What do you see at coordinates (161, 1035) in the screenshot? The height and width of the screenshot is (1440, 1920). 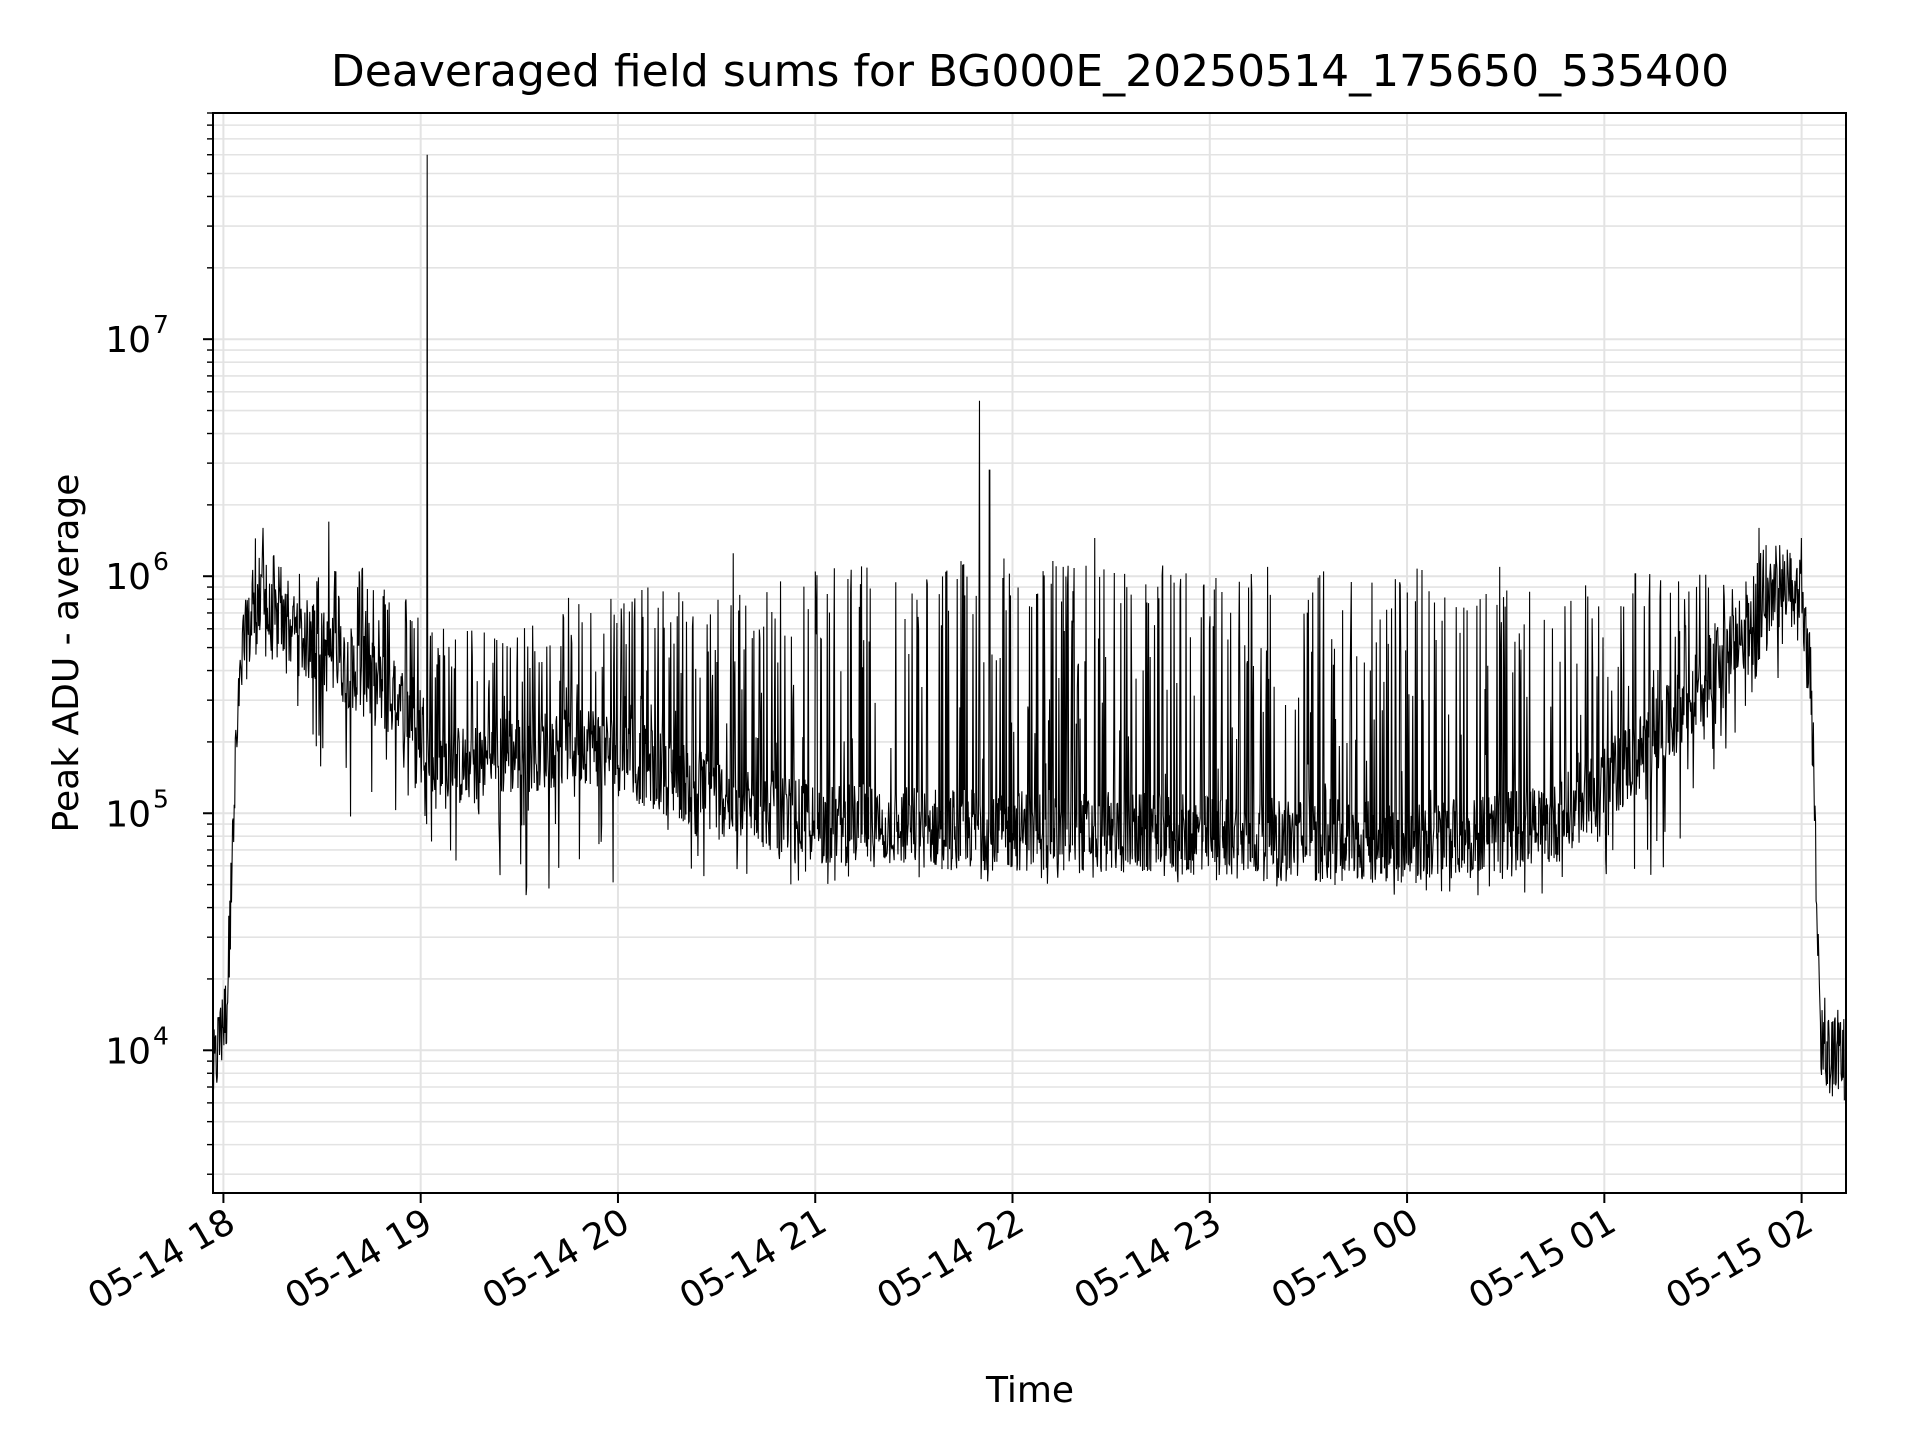 I see `y-tick-exponent: 4` at bounding box center [161, 1035].